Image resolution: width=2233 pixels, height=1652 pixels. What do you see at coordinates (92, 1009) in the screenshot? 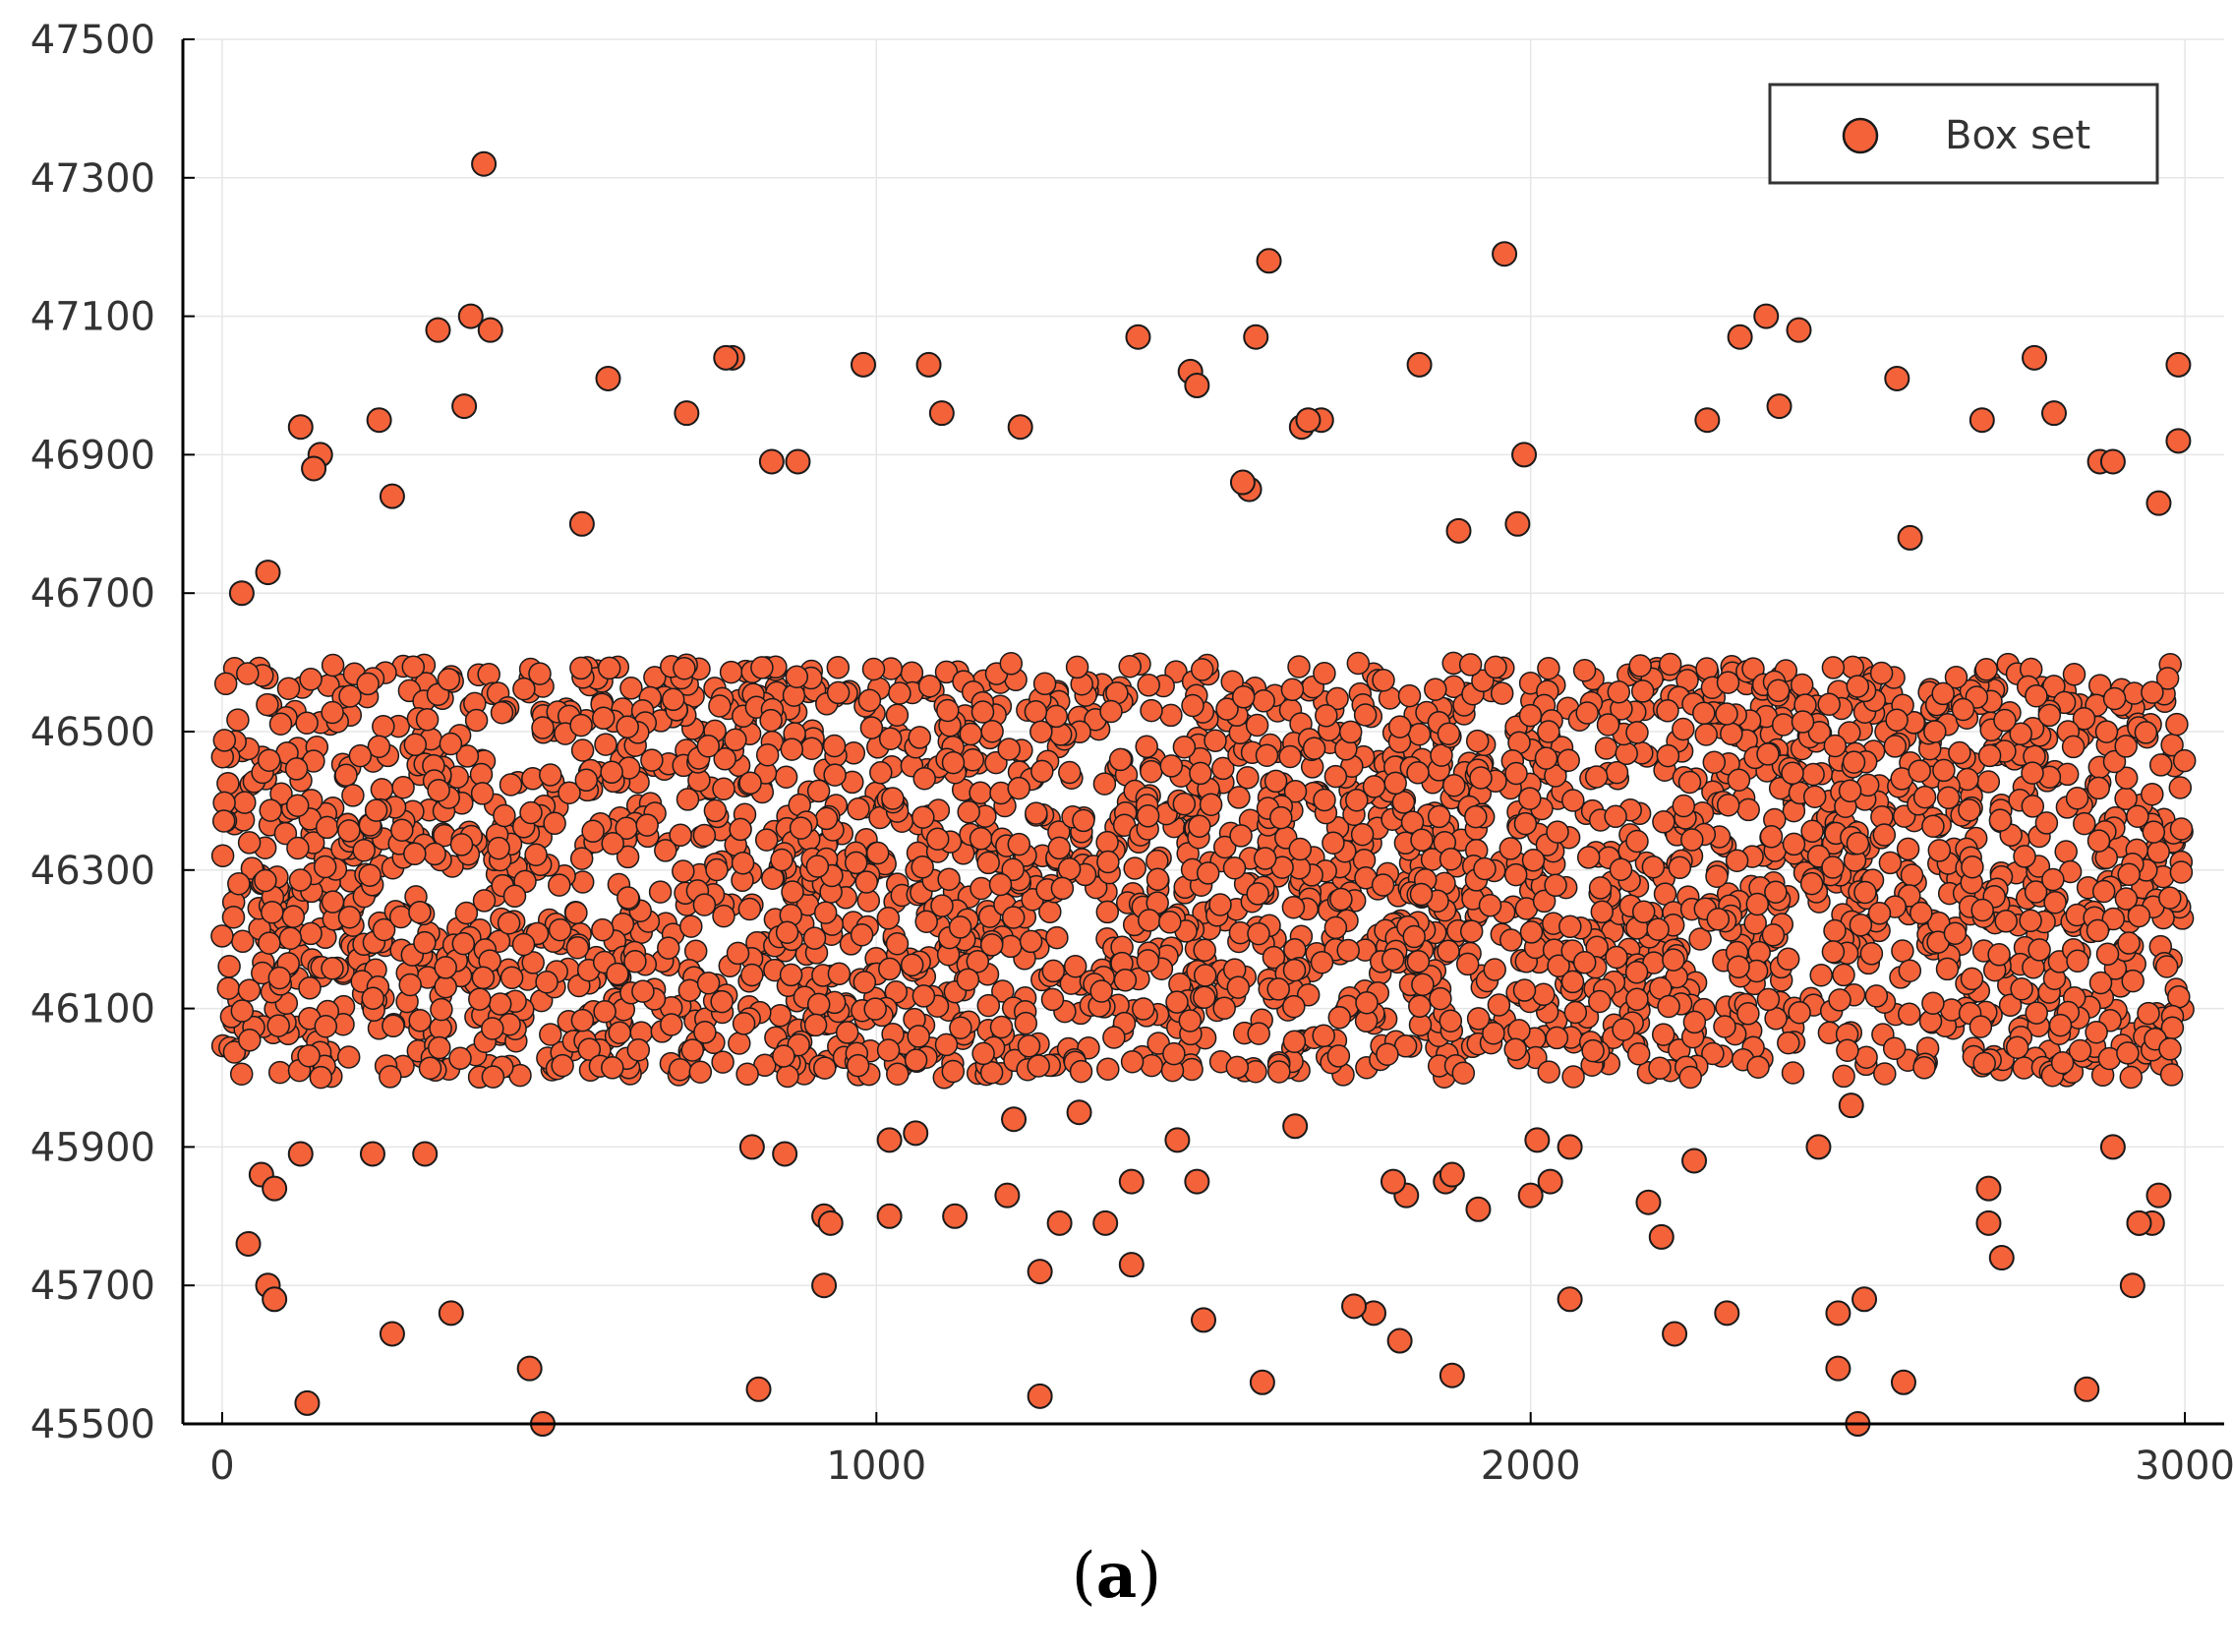
I see `y-tick-label: 46100` at bounding box center [92, 1009].